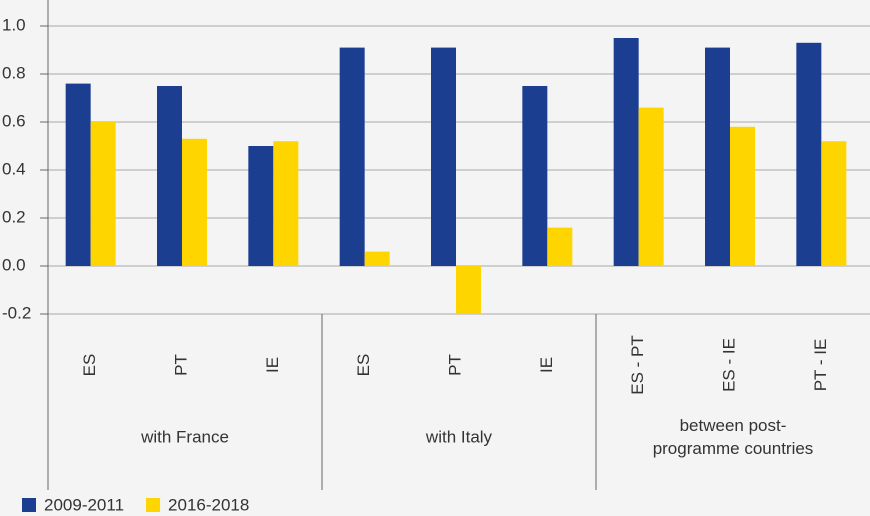  I want to click on y-tick-label: 1.0, so click(14, 24).